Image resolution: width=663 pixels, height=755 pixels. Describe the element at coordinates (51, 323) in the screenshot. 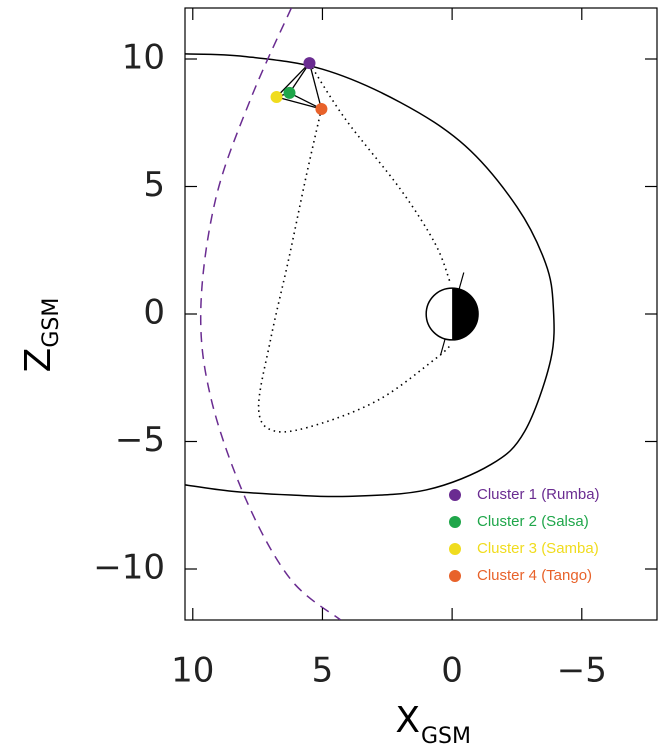

I see `y-axis-label-sub: GSM` at that location.